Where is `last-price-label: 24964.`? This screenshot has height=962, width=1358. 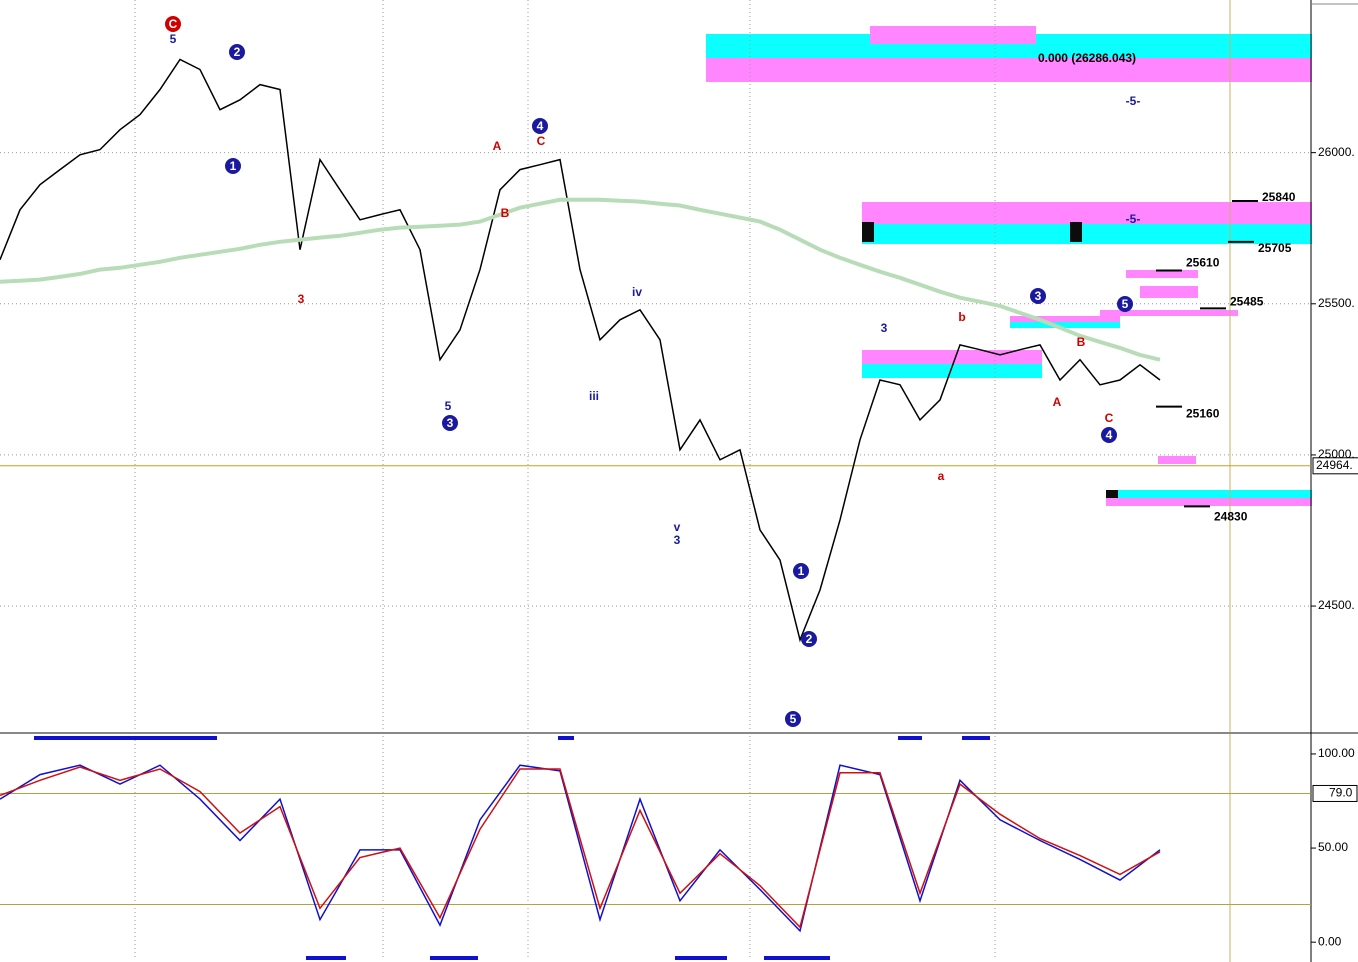
last-price-label: 24964. is located at coordinates (1334, 465).